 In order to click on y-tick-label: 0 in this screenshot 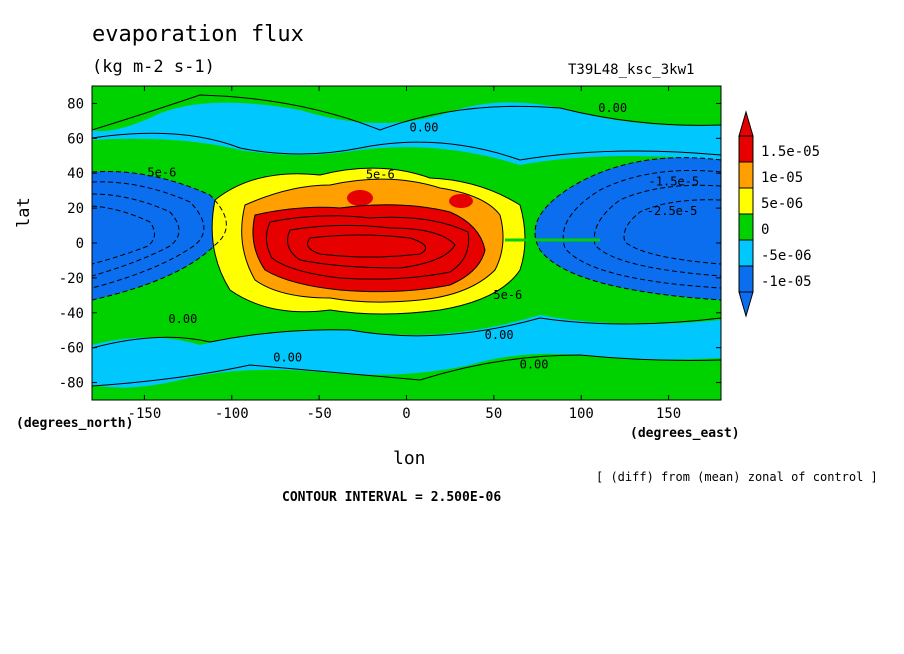, I will do `click(80, 244)`.